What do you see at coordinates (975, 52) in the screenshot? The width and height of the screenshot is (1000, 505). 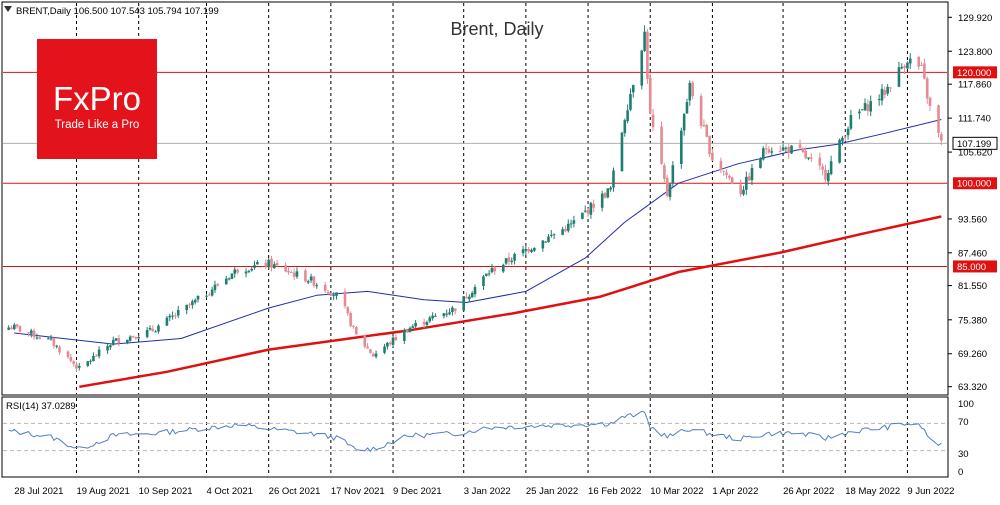 I see `y-tick-label: 123.800` at bounding box center [975, 52].